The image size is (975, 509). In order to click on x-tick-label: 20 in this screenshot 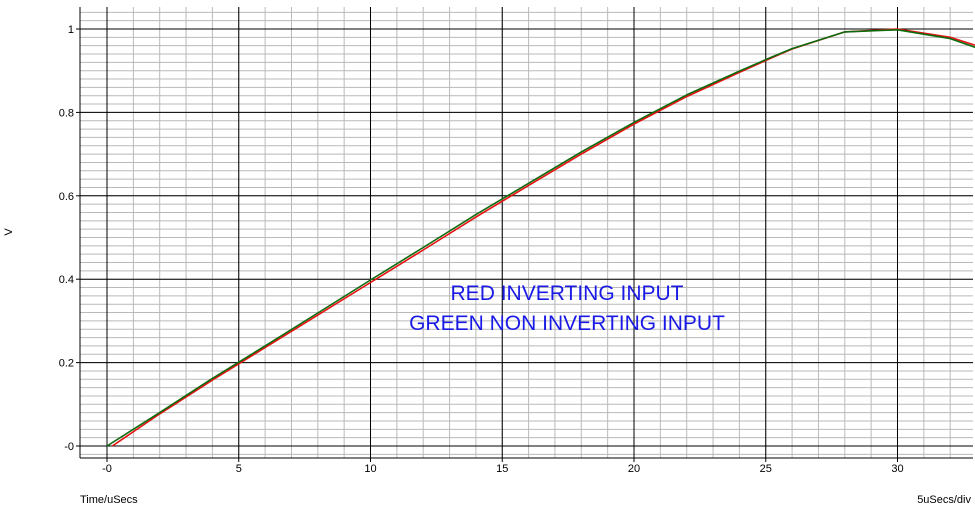, I will do `click(634, 469)`.